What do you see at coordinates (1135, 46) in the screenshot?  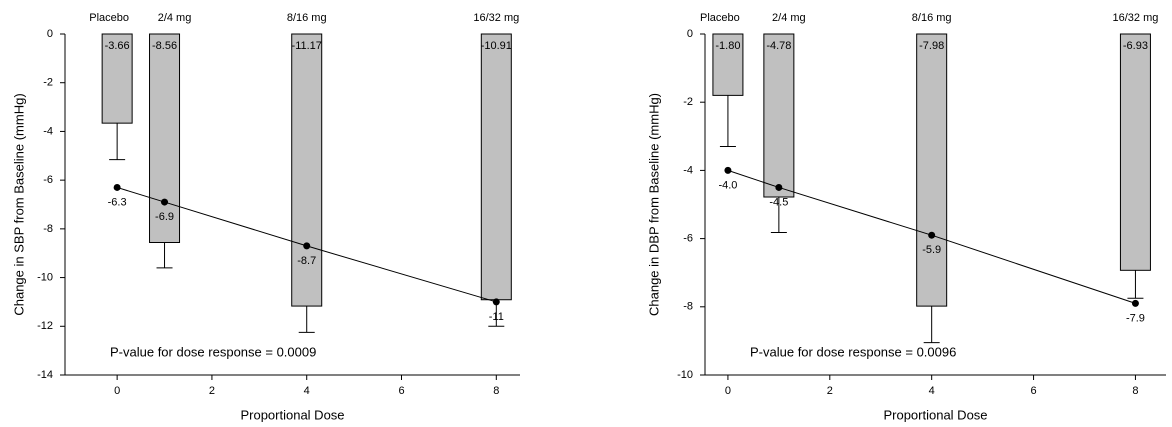 I see `bar-value-label: -6.93` at bounding box center [1135, 46].